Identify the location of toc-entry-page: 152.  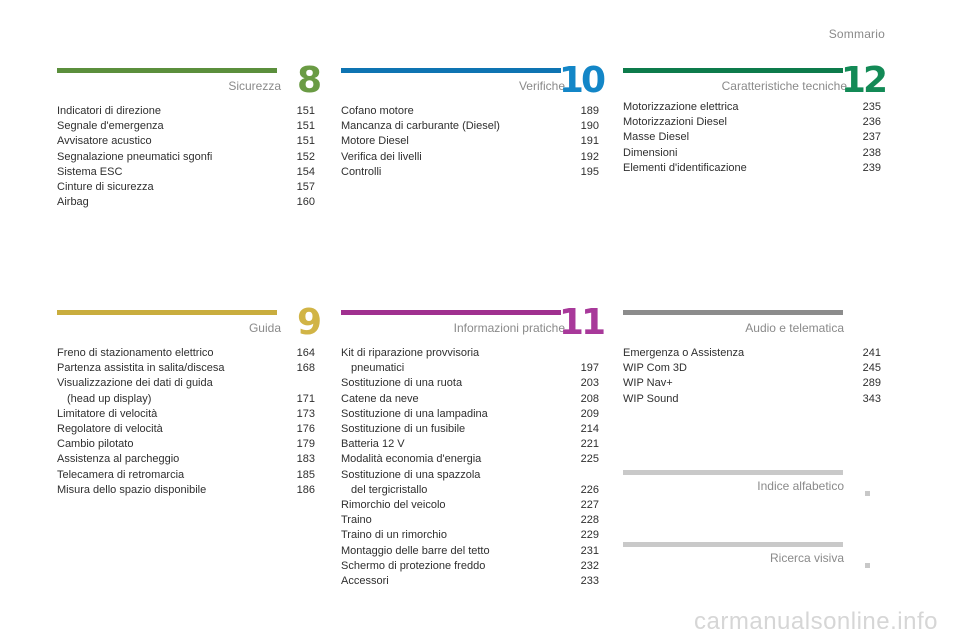
(305, 156).